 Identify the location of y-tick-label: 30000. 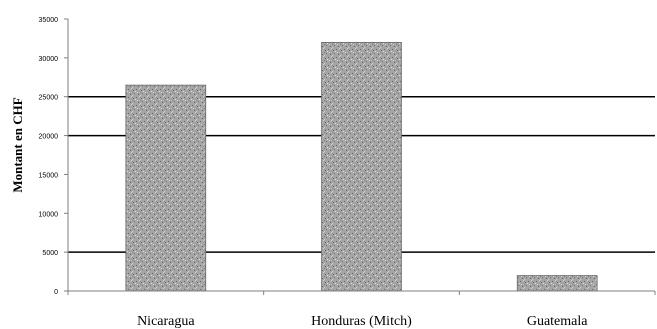
(49, 59).